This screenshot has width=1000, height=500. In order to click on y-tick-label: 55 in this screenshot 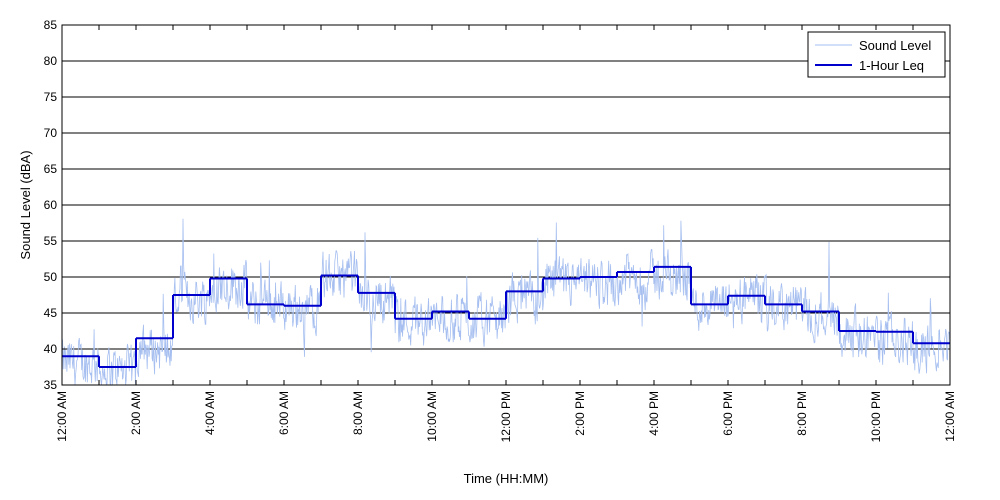, I will do `click(51, 241)`.